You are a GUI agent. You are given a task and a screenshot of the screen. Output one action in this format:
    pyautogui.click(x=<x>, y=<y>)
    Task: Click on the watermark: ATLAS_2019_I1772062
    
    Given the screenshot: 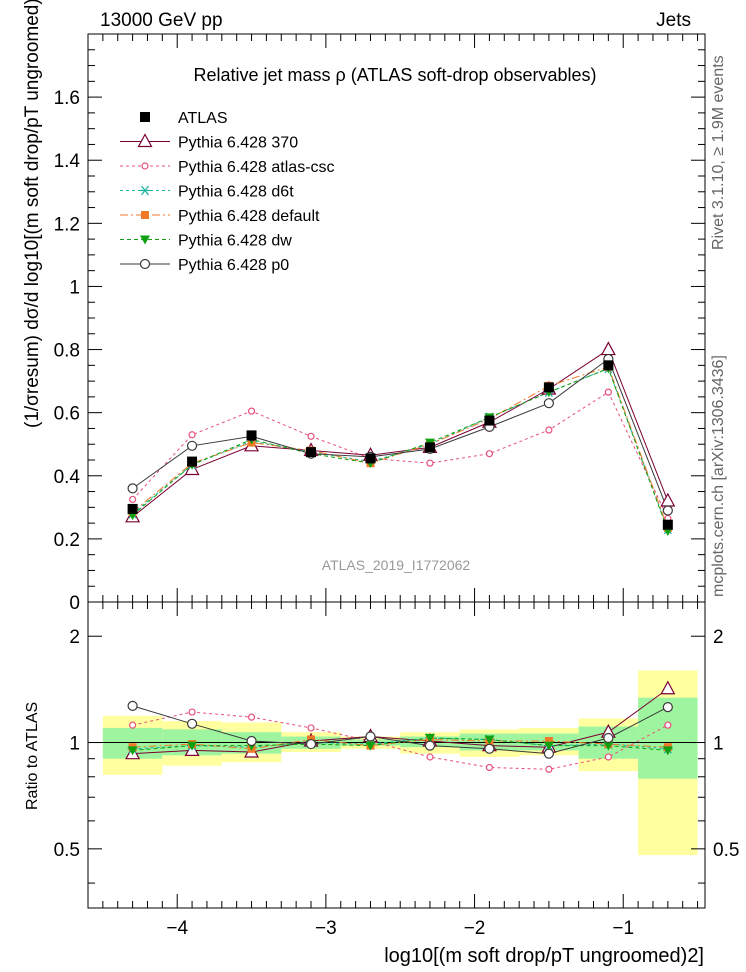 What is the action you would take?
    pyautogui.click(x=396, y=565)
    